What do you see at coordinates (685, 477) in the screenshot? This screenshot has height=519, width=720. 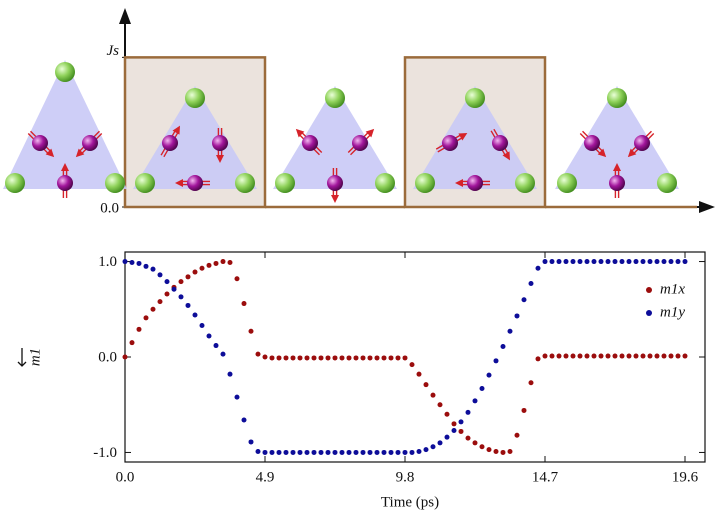 I see `x-tick-label: 19.6` at bounding box center [685, 477].